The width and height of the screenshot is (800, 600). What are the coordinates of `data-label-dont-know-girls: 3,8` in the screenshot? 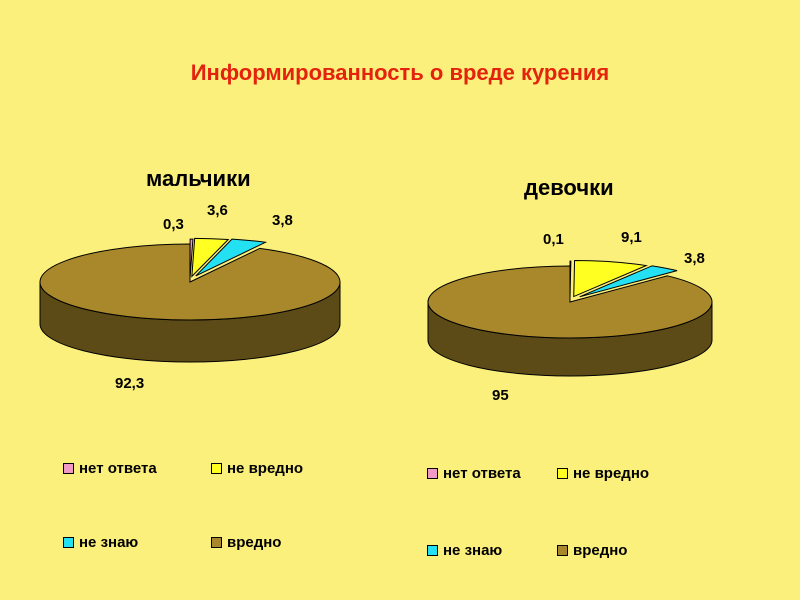 It's located at (694, 258).